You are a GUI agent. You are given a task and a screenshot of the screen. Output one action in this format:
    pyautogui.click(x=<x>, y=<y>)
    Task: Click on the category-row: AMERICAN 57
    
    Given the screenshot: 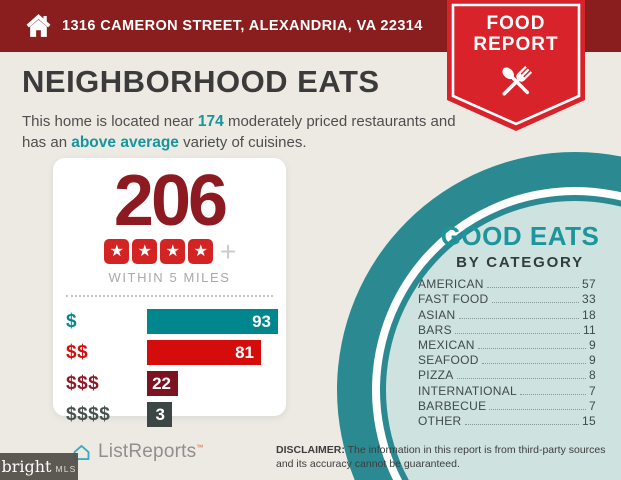 What is the action you would take?
    pyautogui.click(x=507, y=283)
    